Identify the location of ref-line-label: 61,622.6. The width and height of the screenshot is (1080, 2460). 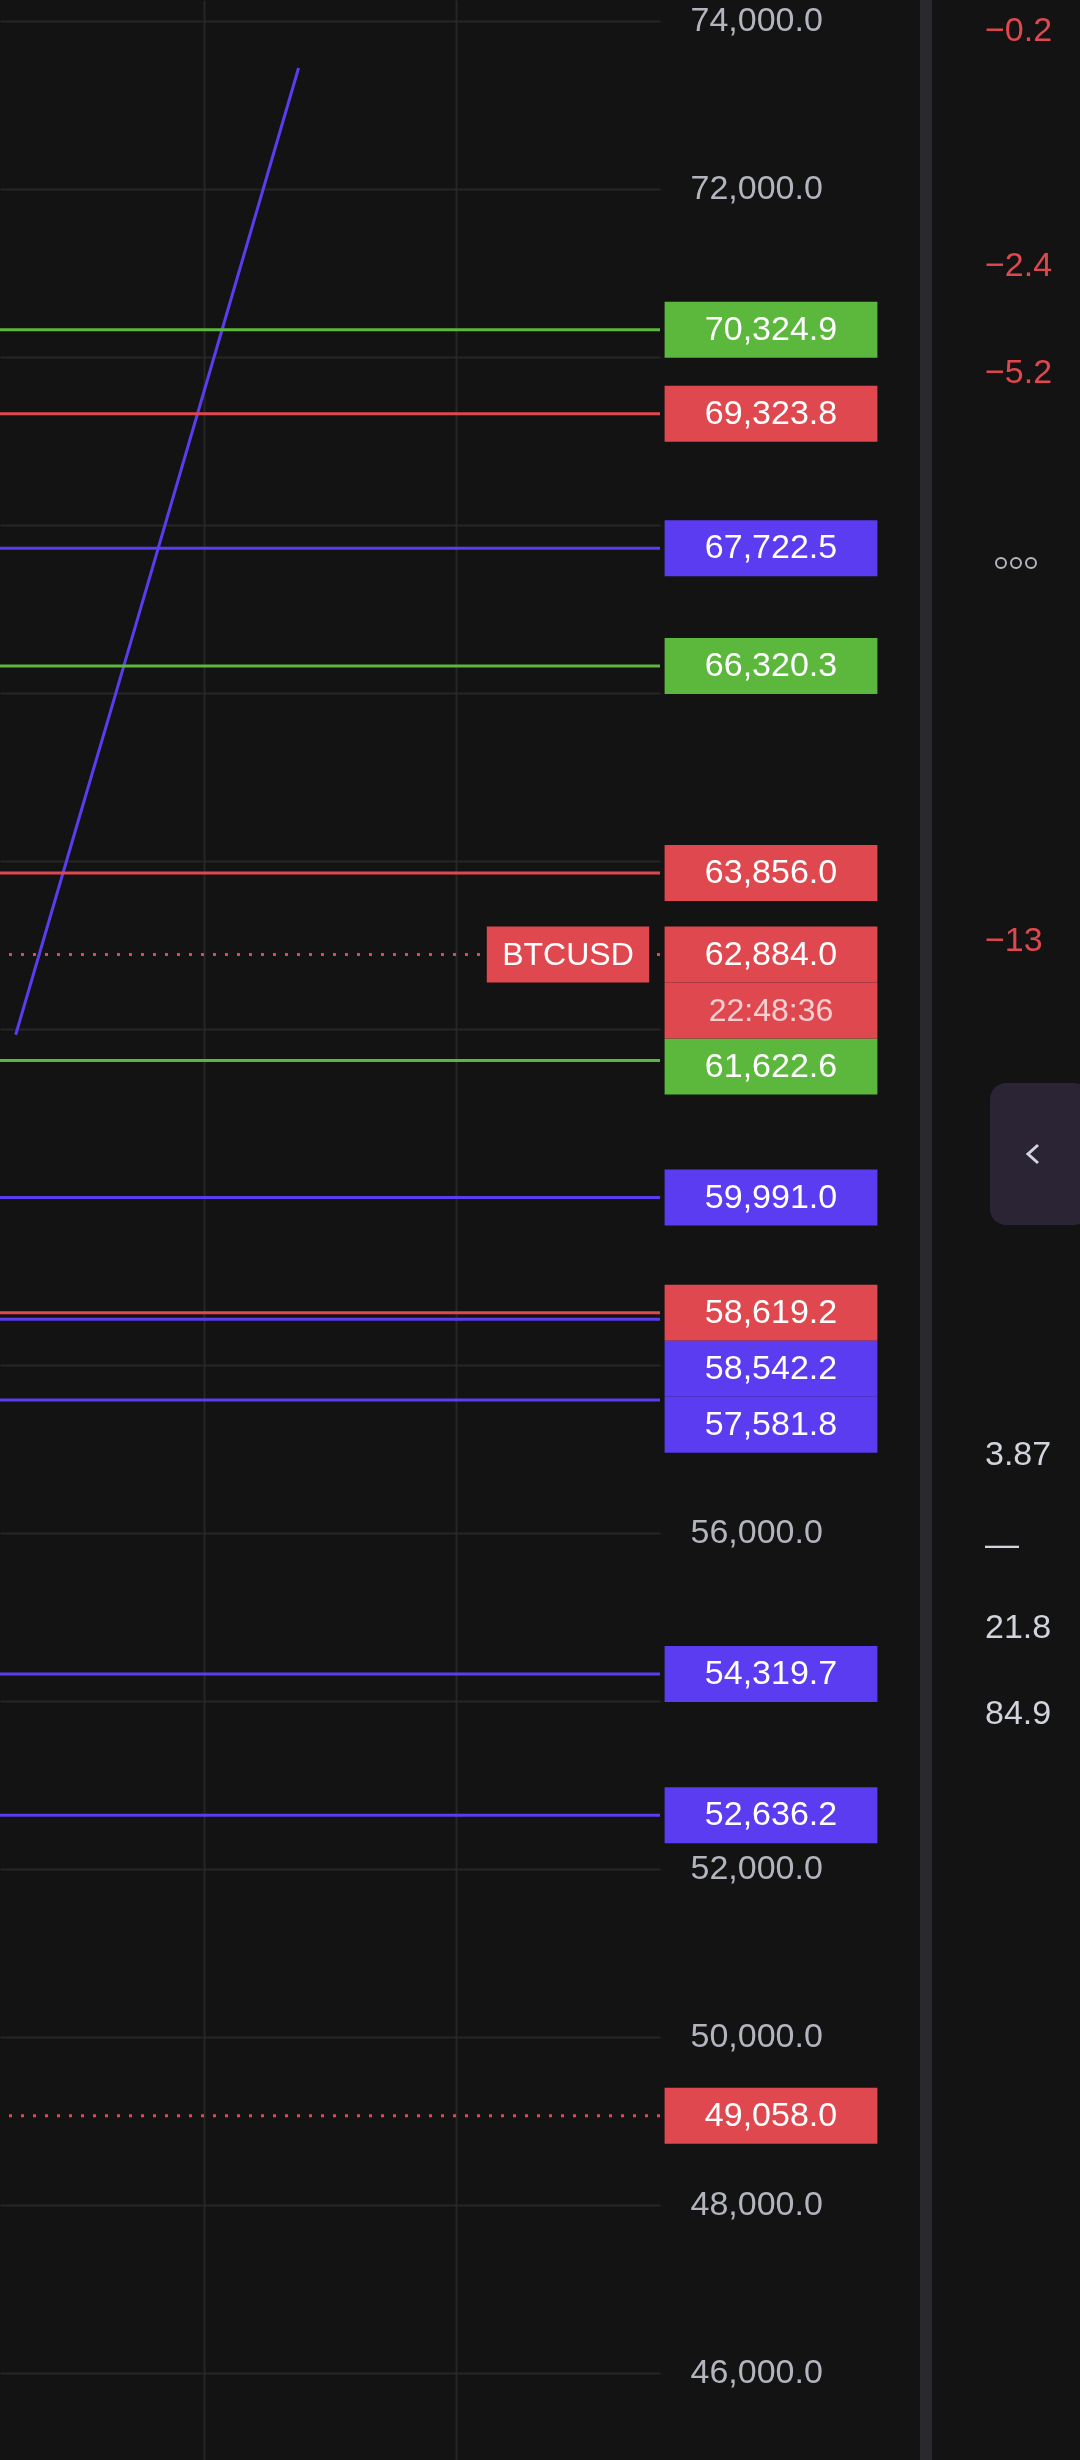
(771, 1064).